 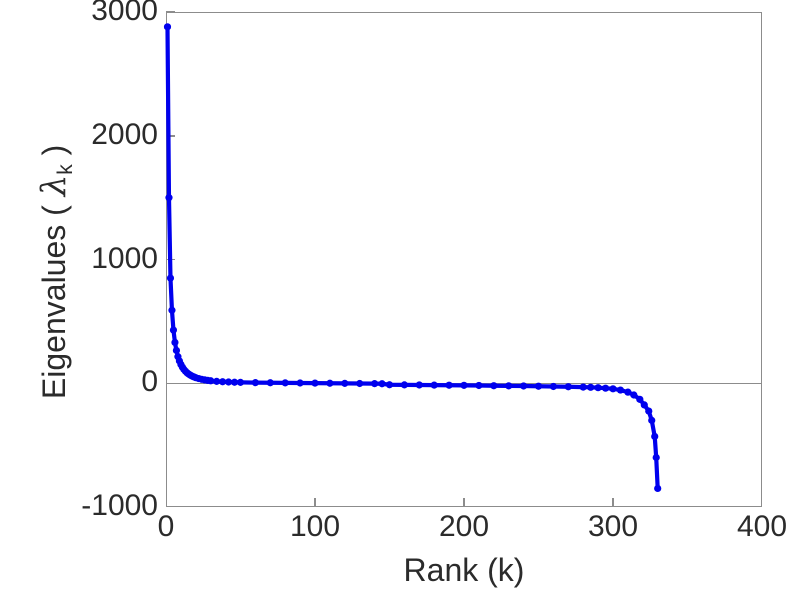 What do you see at coordinates (124, 134) in the screenshot?
I see `y-tick-label-text: 2000` at bounding box center [124, 134].